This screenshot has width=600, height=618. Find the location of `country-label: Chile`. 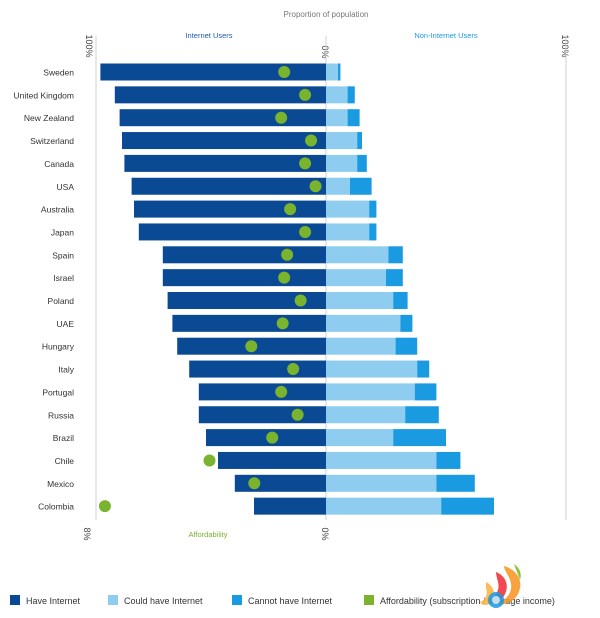

country-label: Chile is located at coordinates (65, 461).